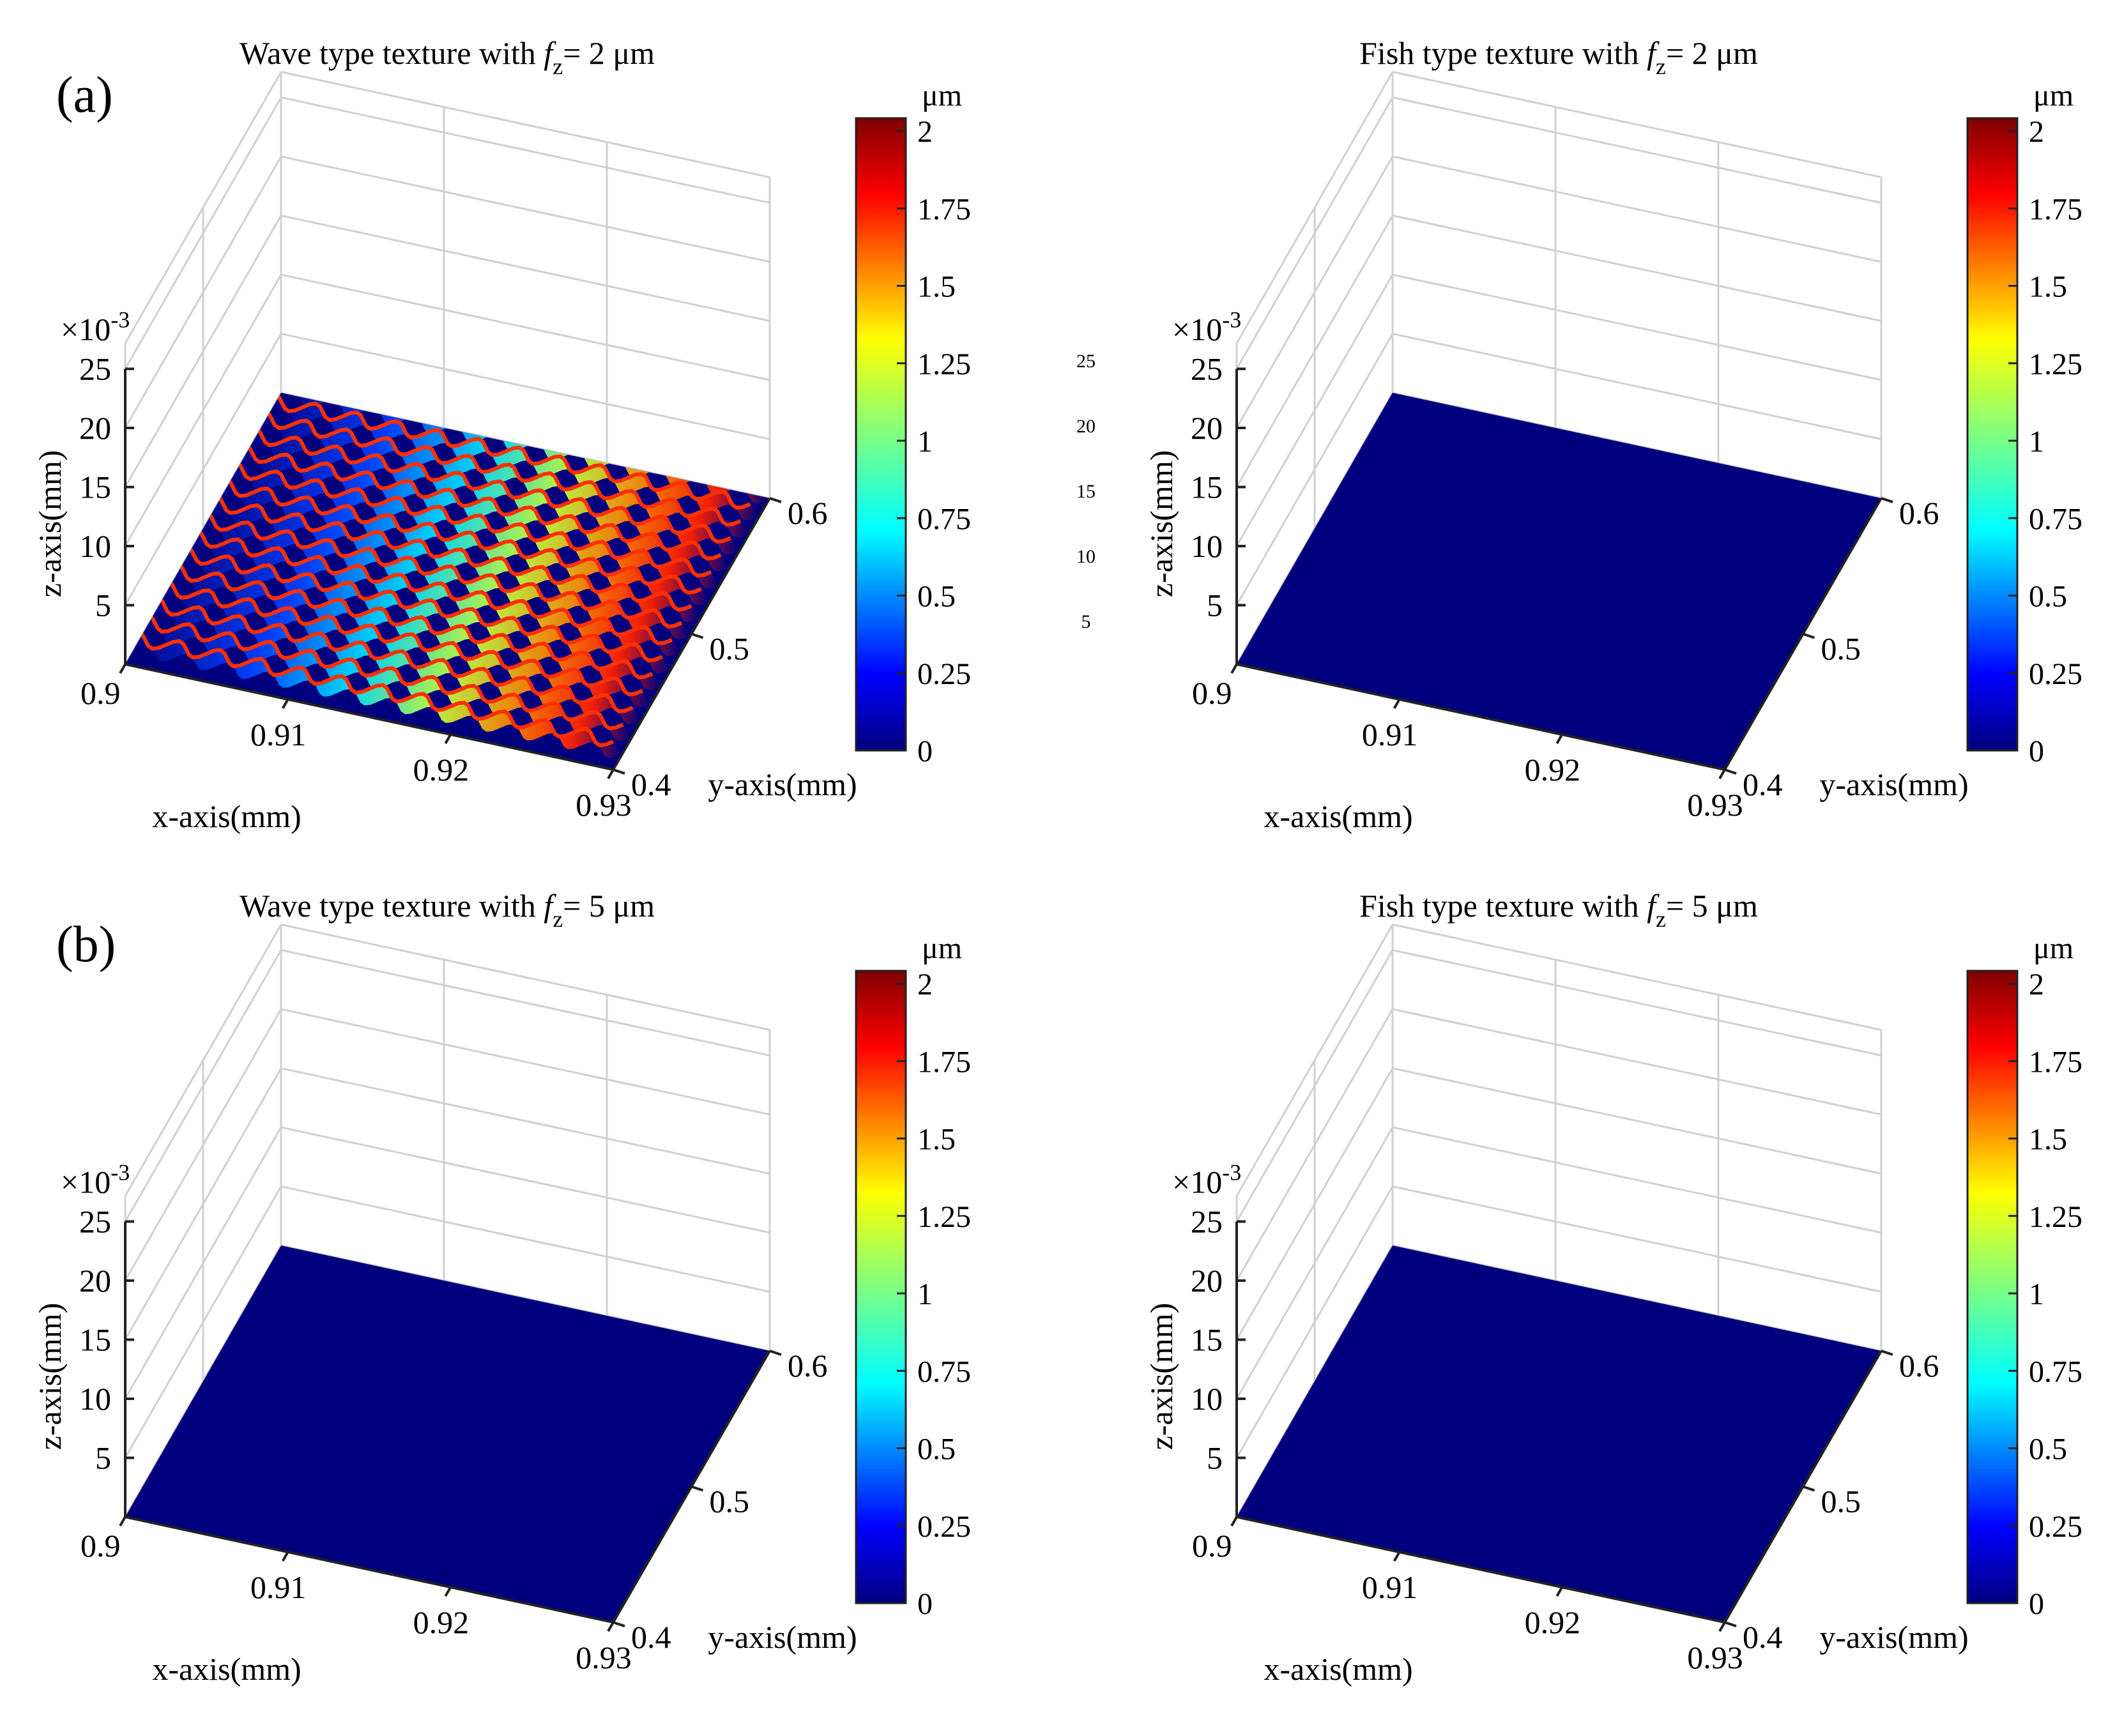 The height and width of the screenshot is (1736, 2108). What do you see at coordinates (447, 1221) in the screenshot?
I see `box-walls` at bounding box center [447, 1221].